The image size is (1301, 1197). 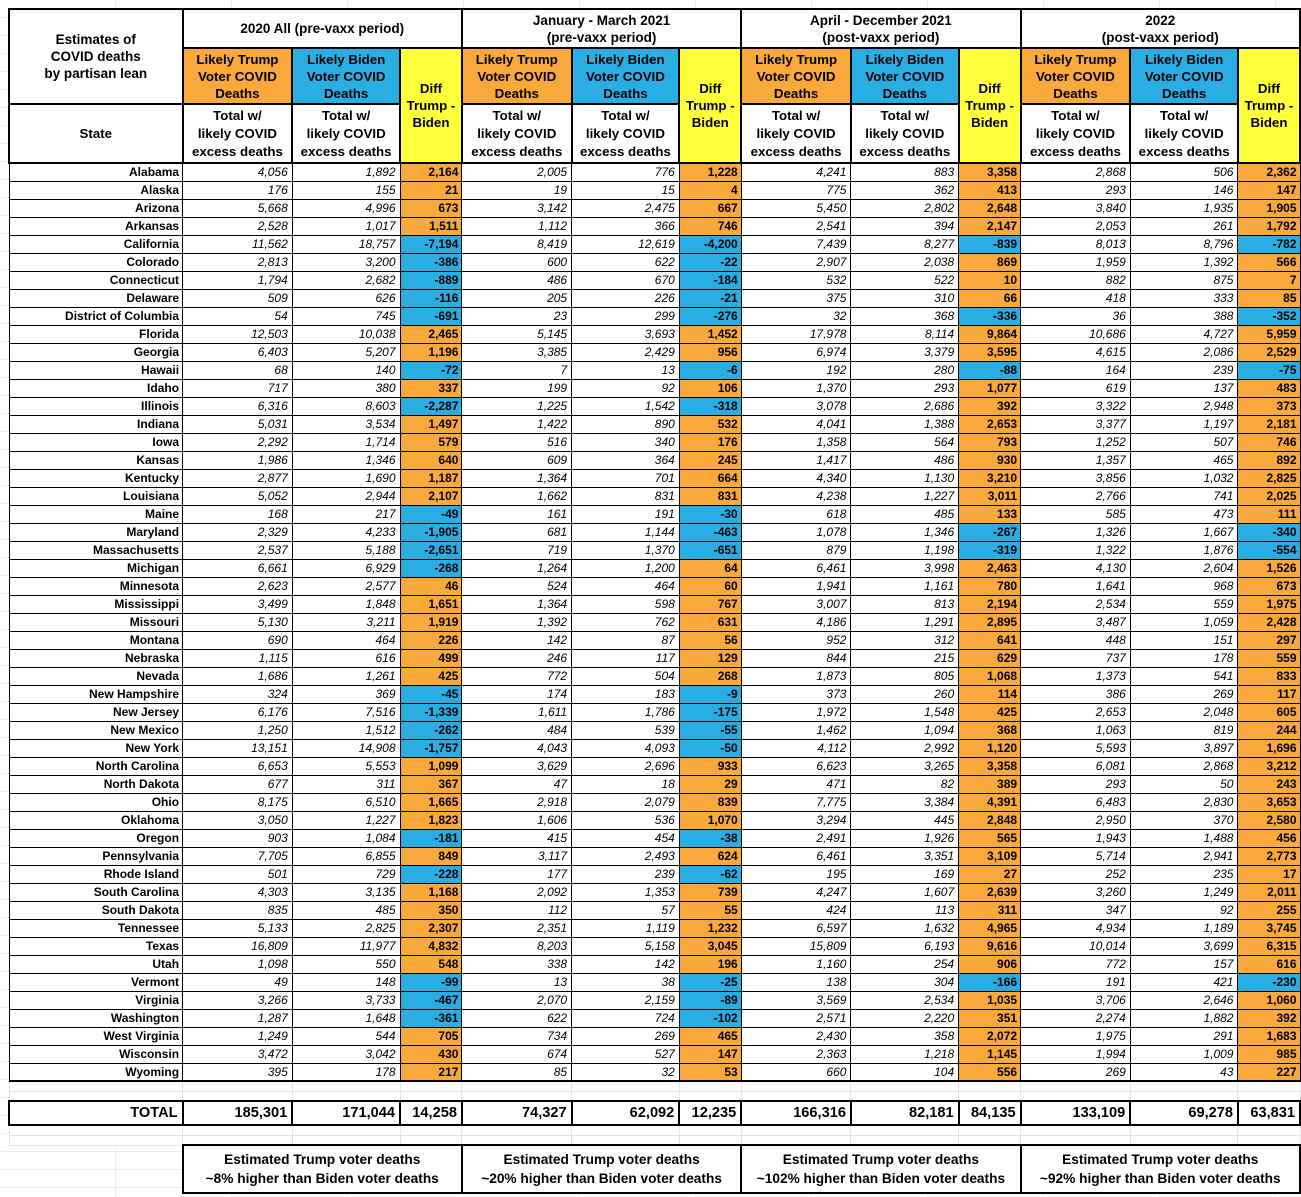 I want to click on value-cell: 5,158, so click(x=625, y=946).